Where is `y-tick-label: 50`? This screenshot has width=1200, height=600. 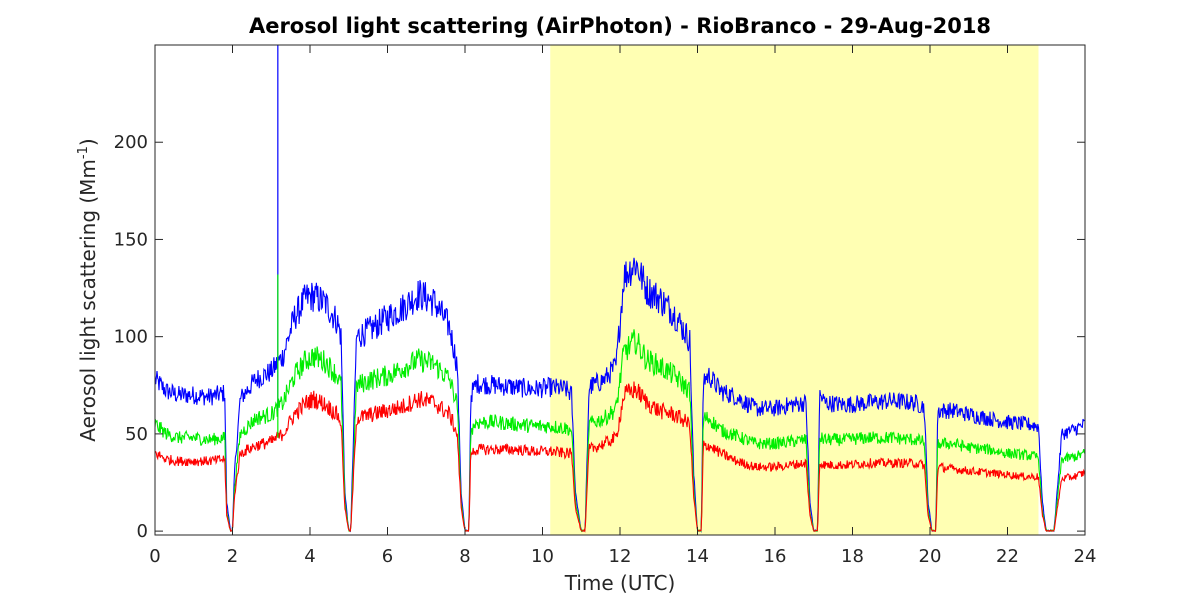
y-tick-label: 50 is located at coordinates (136, 434).